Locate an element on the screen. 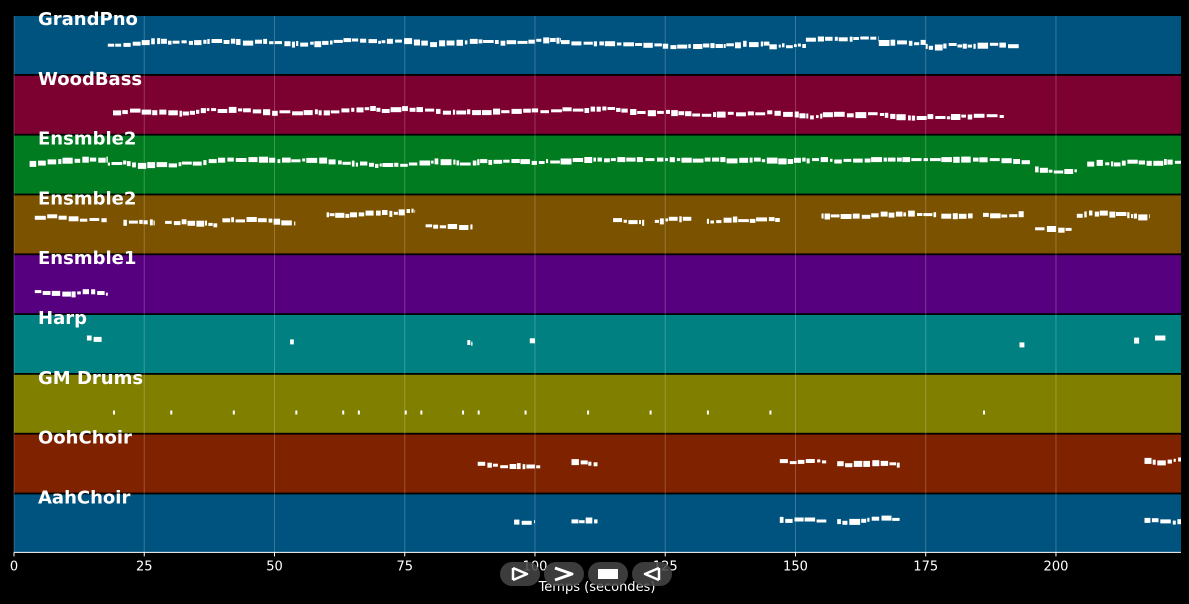  track-label: GM Drums is located at coordinates (90, 378).